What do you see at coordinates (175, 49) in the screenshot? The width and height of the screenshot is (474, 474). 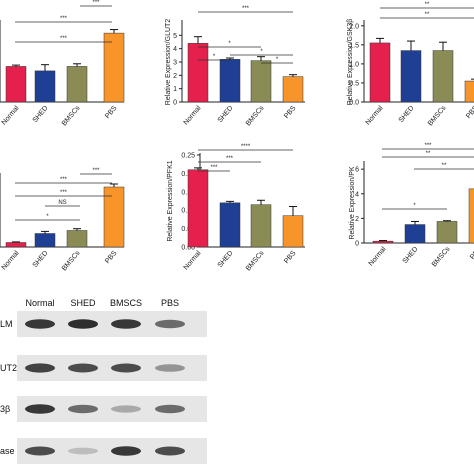 I see `y-tick-label: 4` at bounding box center [175, 49].